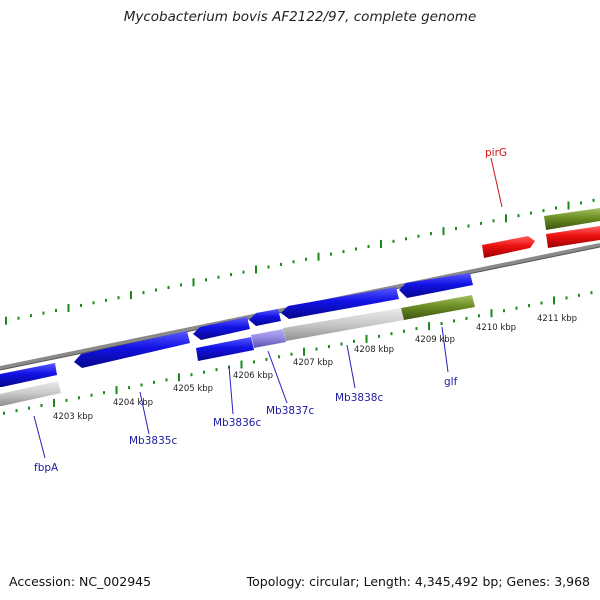  I want to click on gene-label-glf: glf, so click(451, 382).